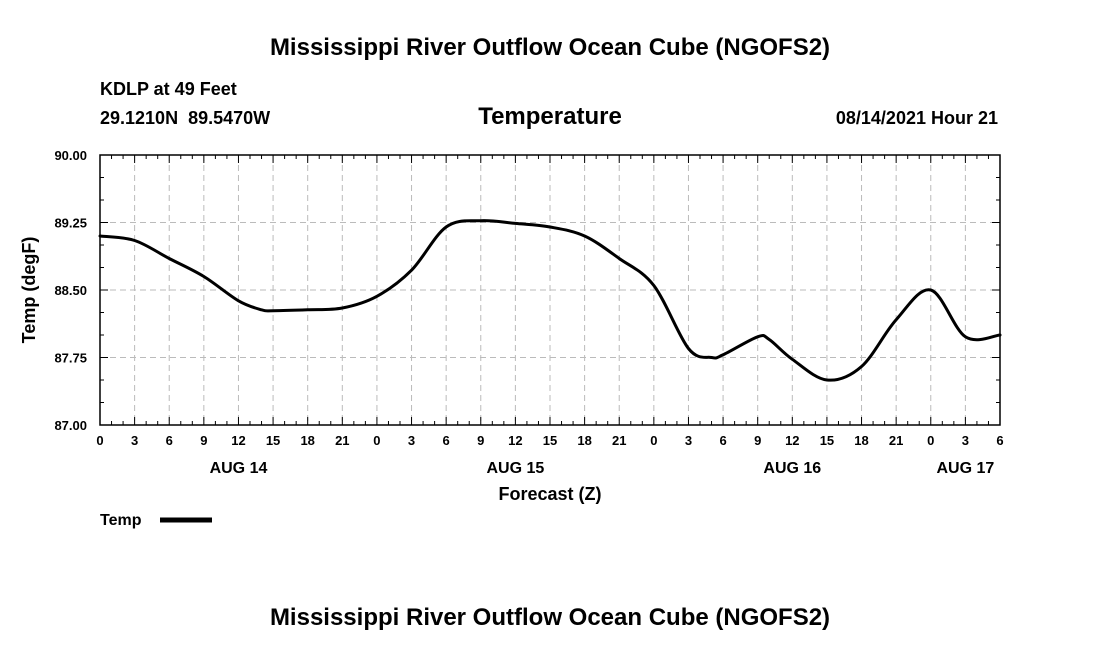 The width and height of the screenshot is (1100, 650). What do you see at coordinates (515, 468) in the screenshot?
I see `date-label: AUG 15` at bounding box center [515, 468].